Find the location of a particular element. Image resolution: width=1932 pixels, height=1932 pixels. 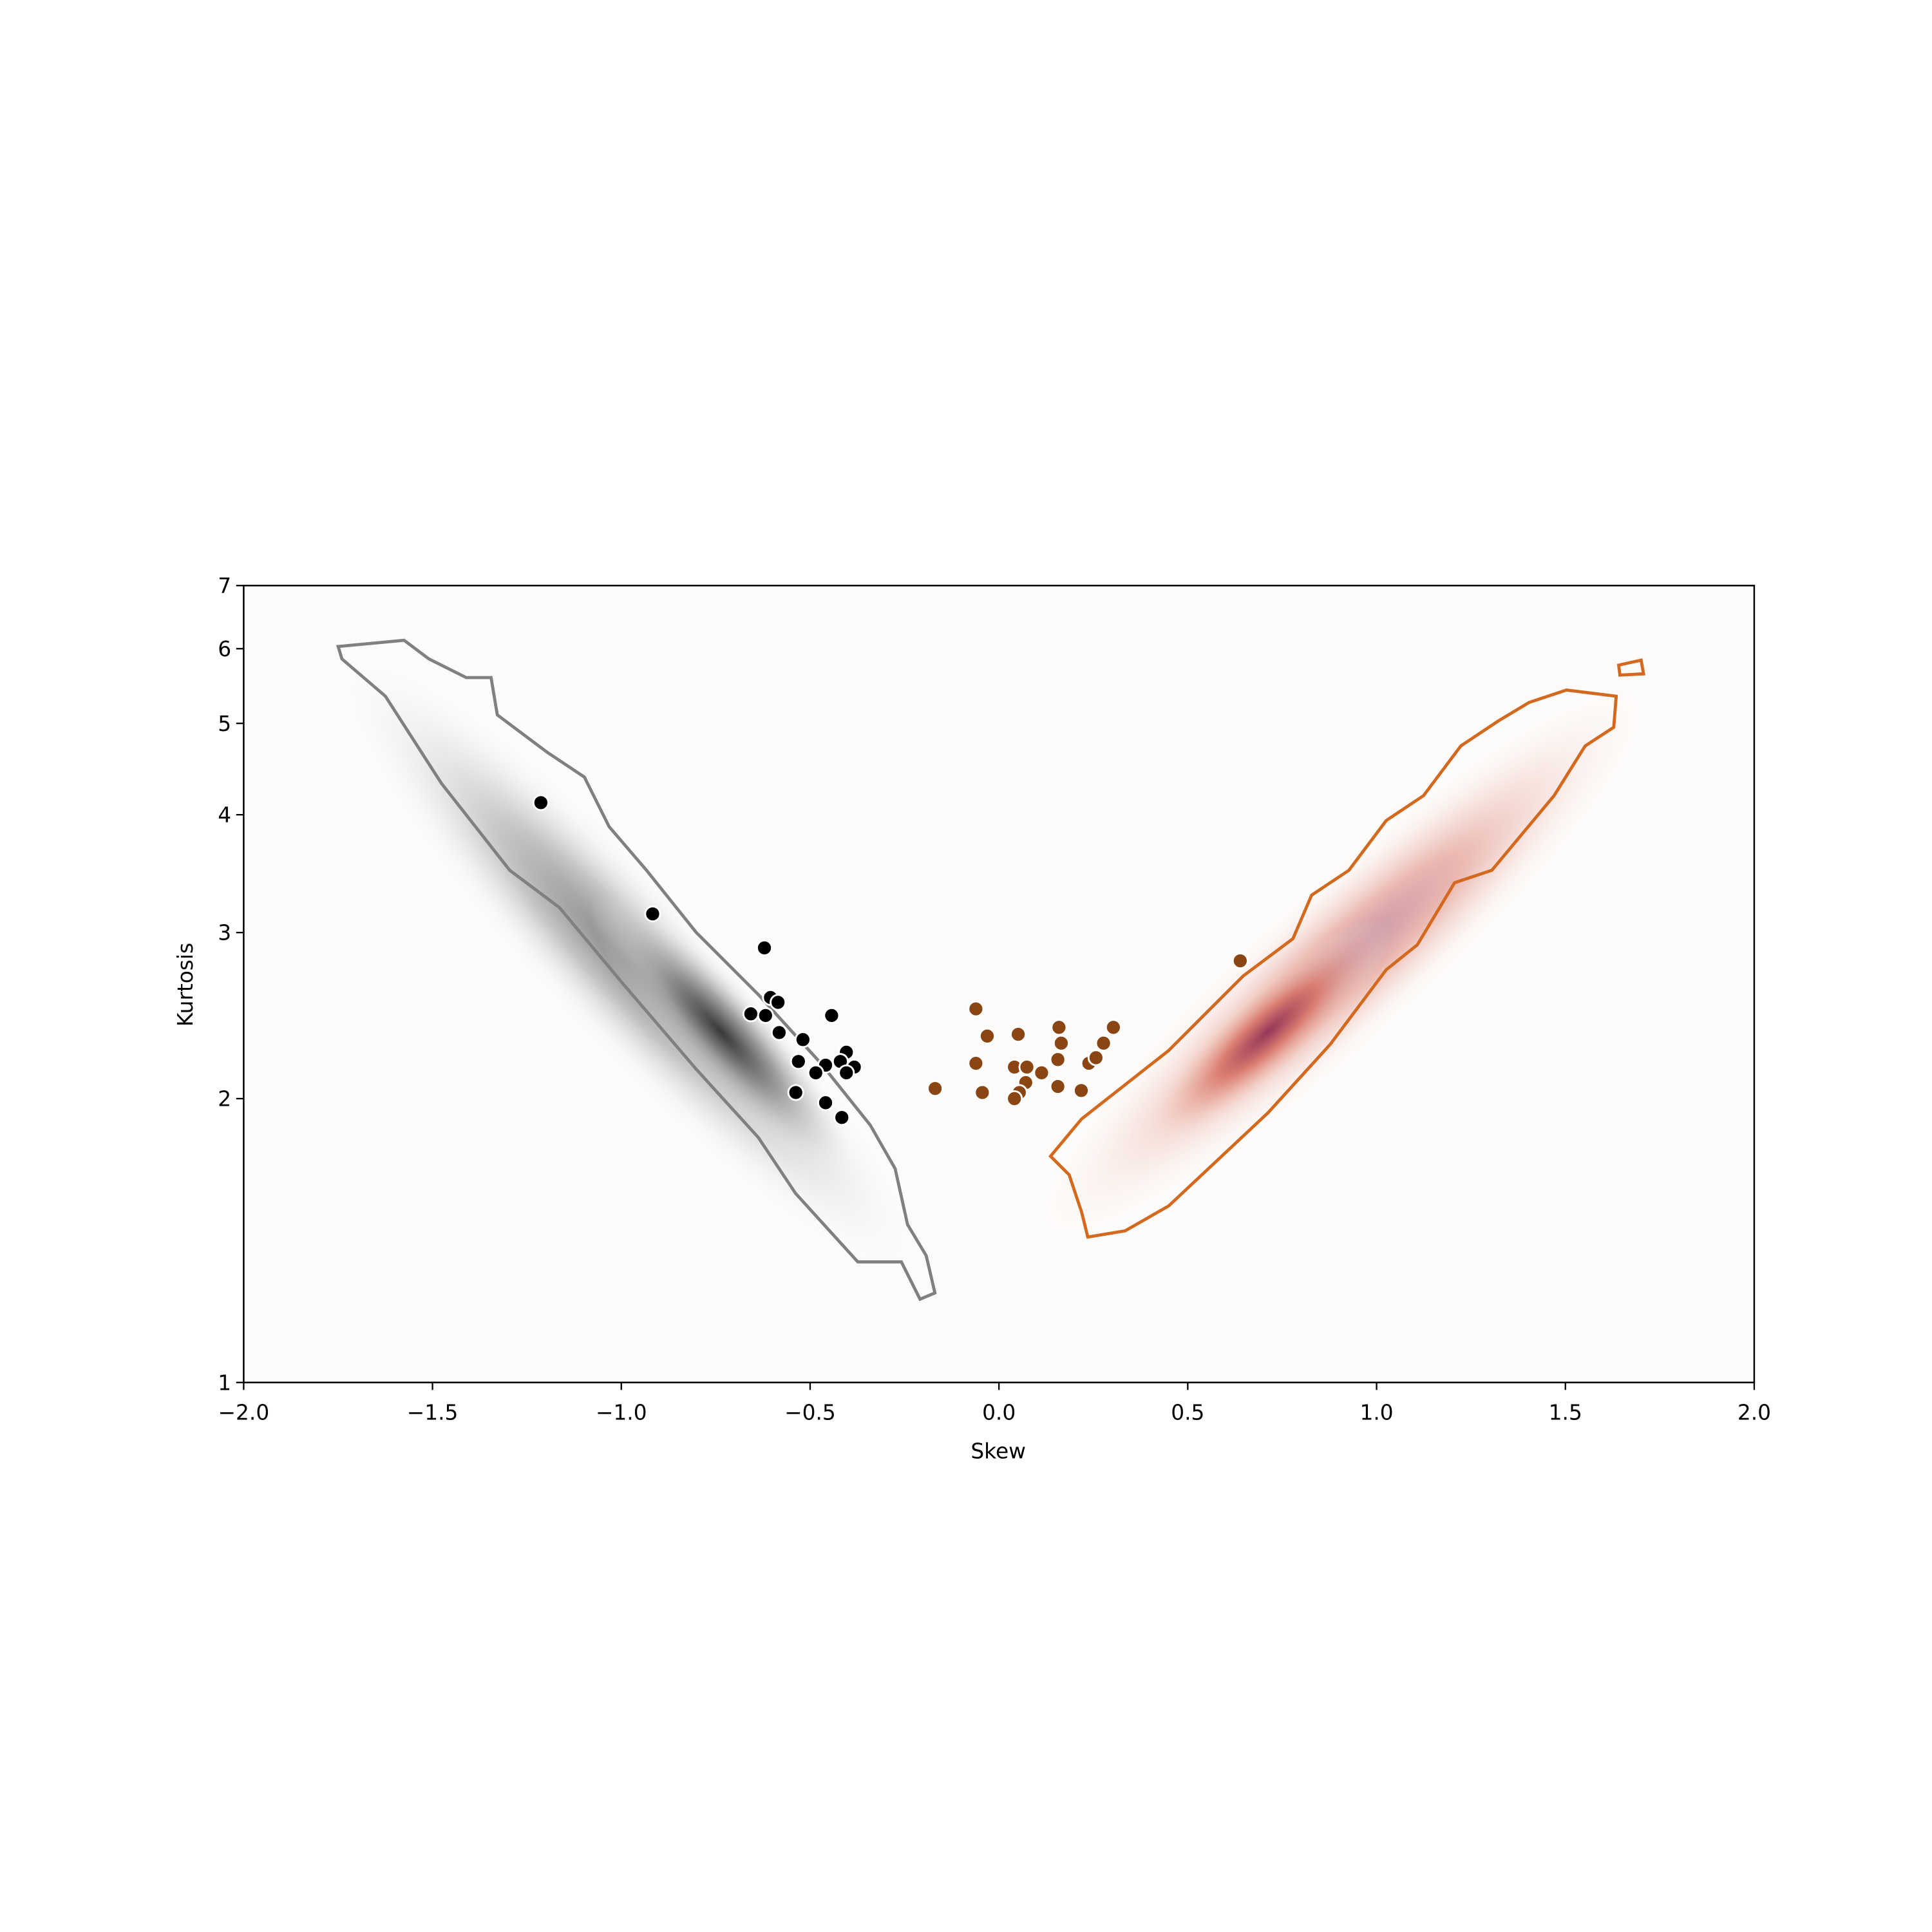

y-tick-label: 1 is located at coordinates (224, 1382).